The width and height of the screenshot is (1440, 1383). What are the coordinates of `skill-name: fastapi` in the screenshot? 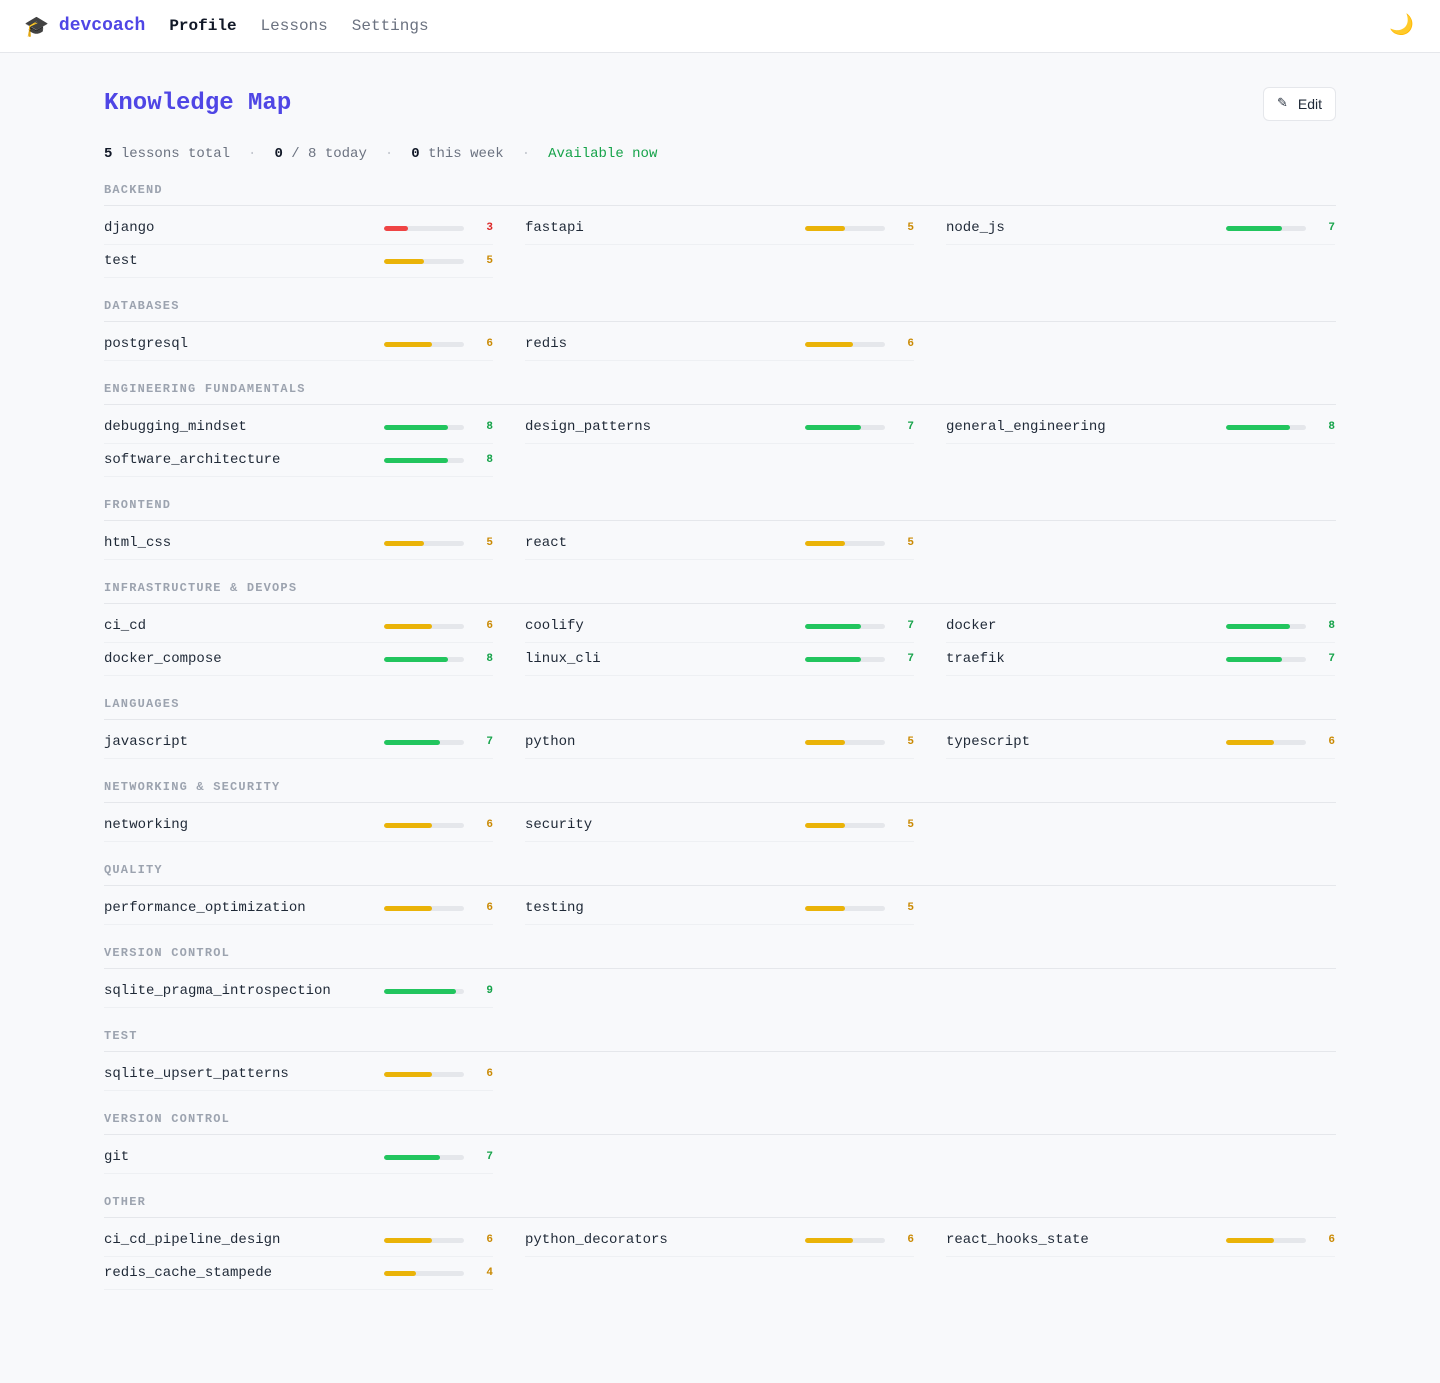 It's located at (554, 228).